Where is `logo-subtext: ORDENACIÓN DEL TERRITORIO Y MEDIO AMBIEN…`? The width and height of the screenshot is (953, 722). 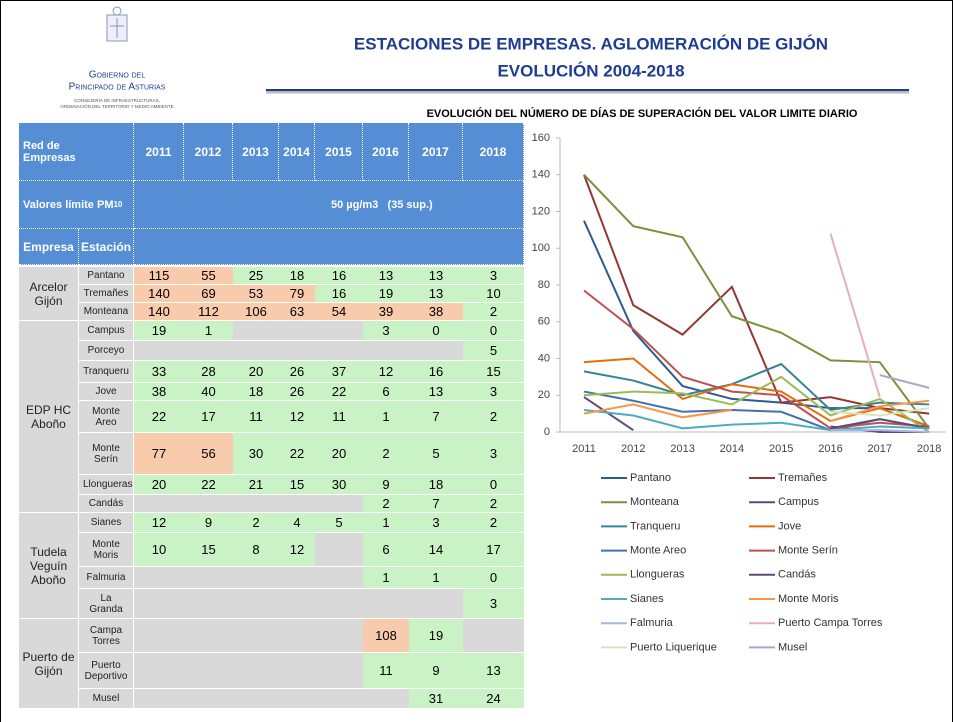 logo-subtext: ORDENACIÓN DEL TERRITORIO Y MEDIO AMBIEN… is located at coordinates (116, 106).